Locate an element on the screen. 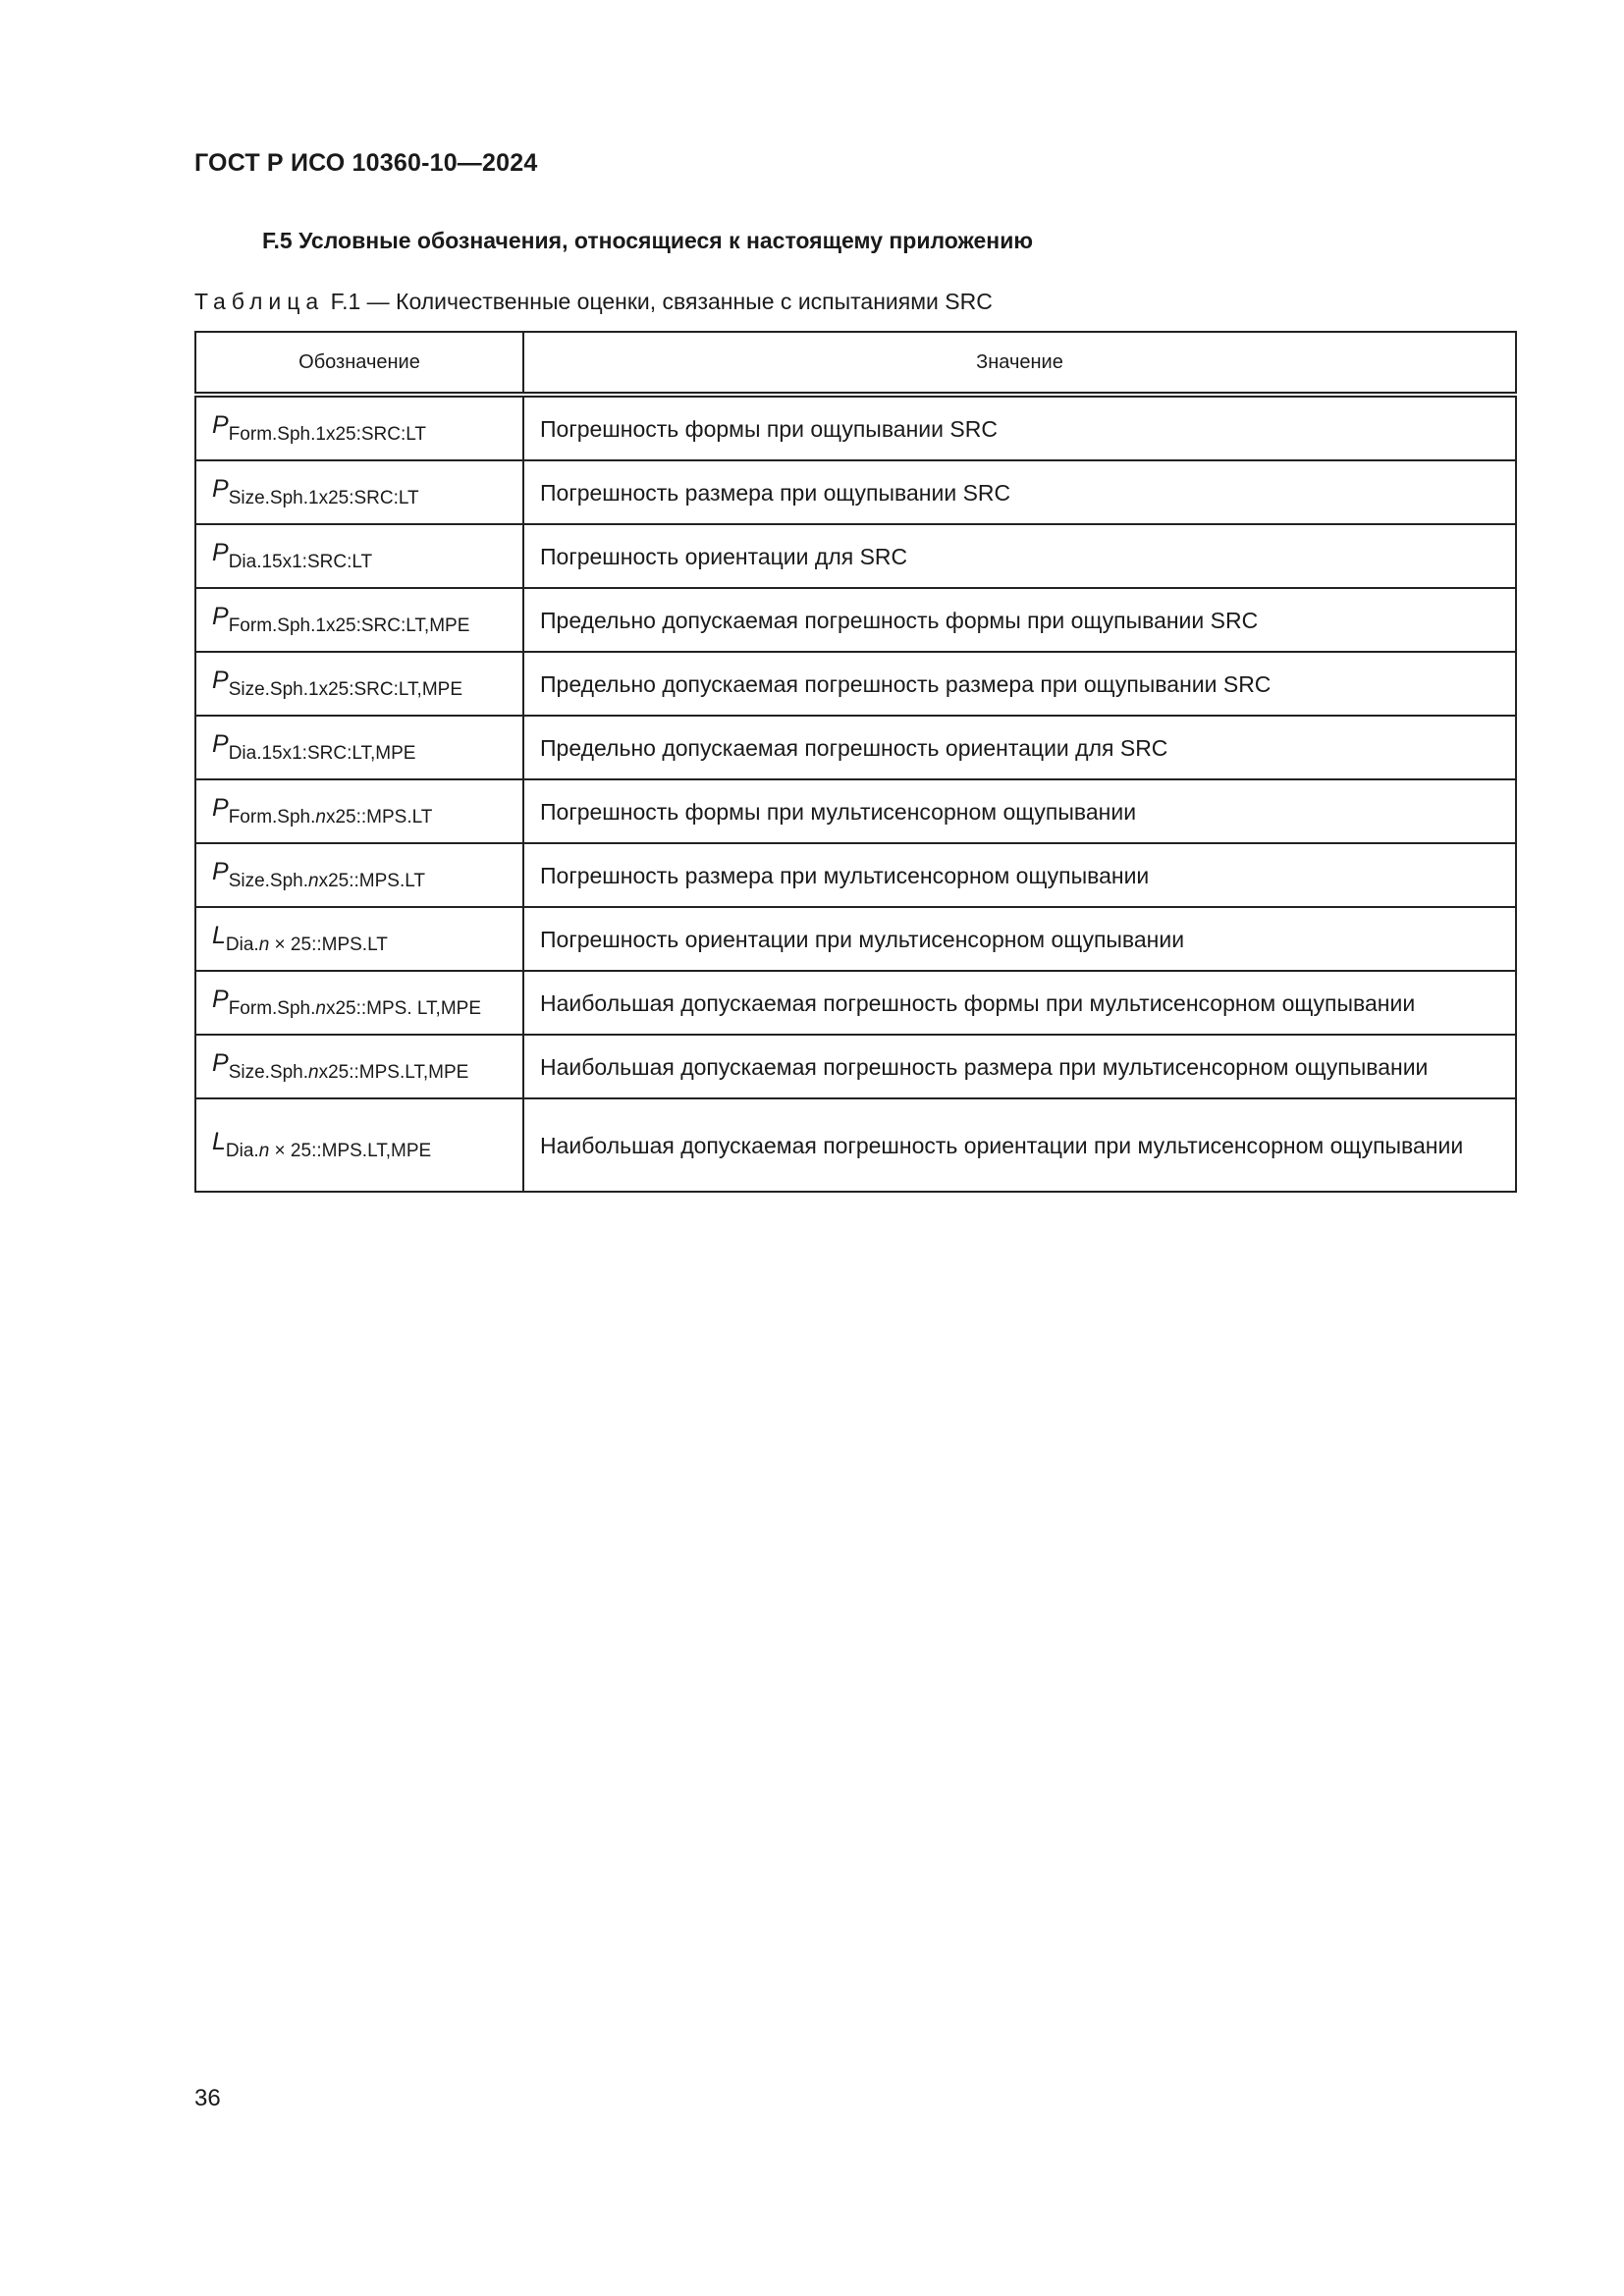 The width and height of the screenshot is (1624, 2296). symbol-subscript: Dia.15x1:SRC:LT,MPE is located at coordinates (322, 753).